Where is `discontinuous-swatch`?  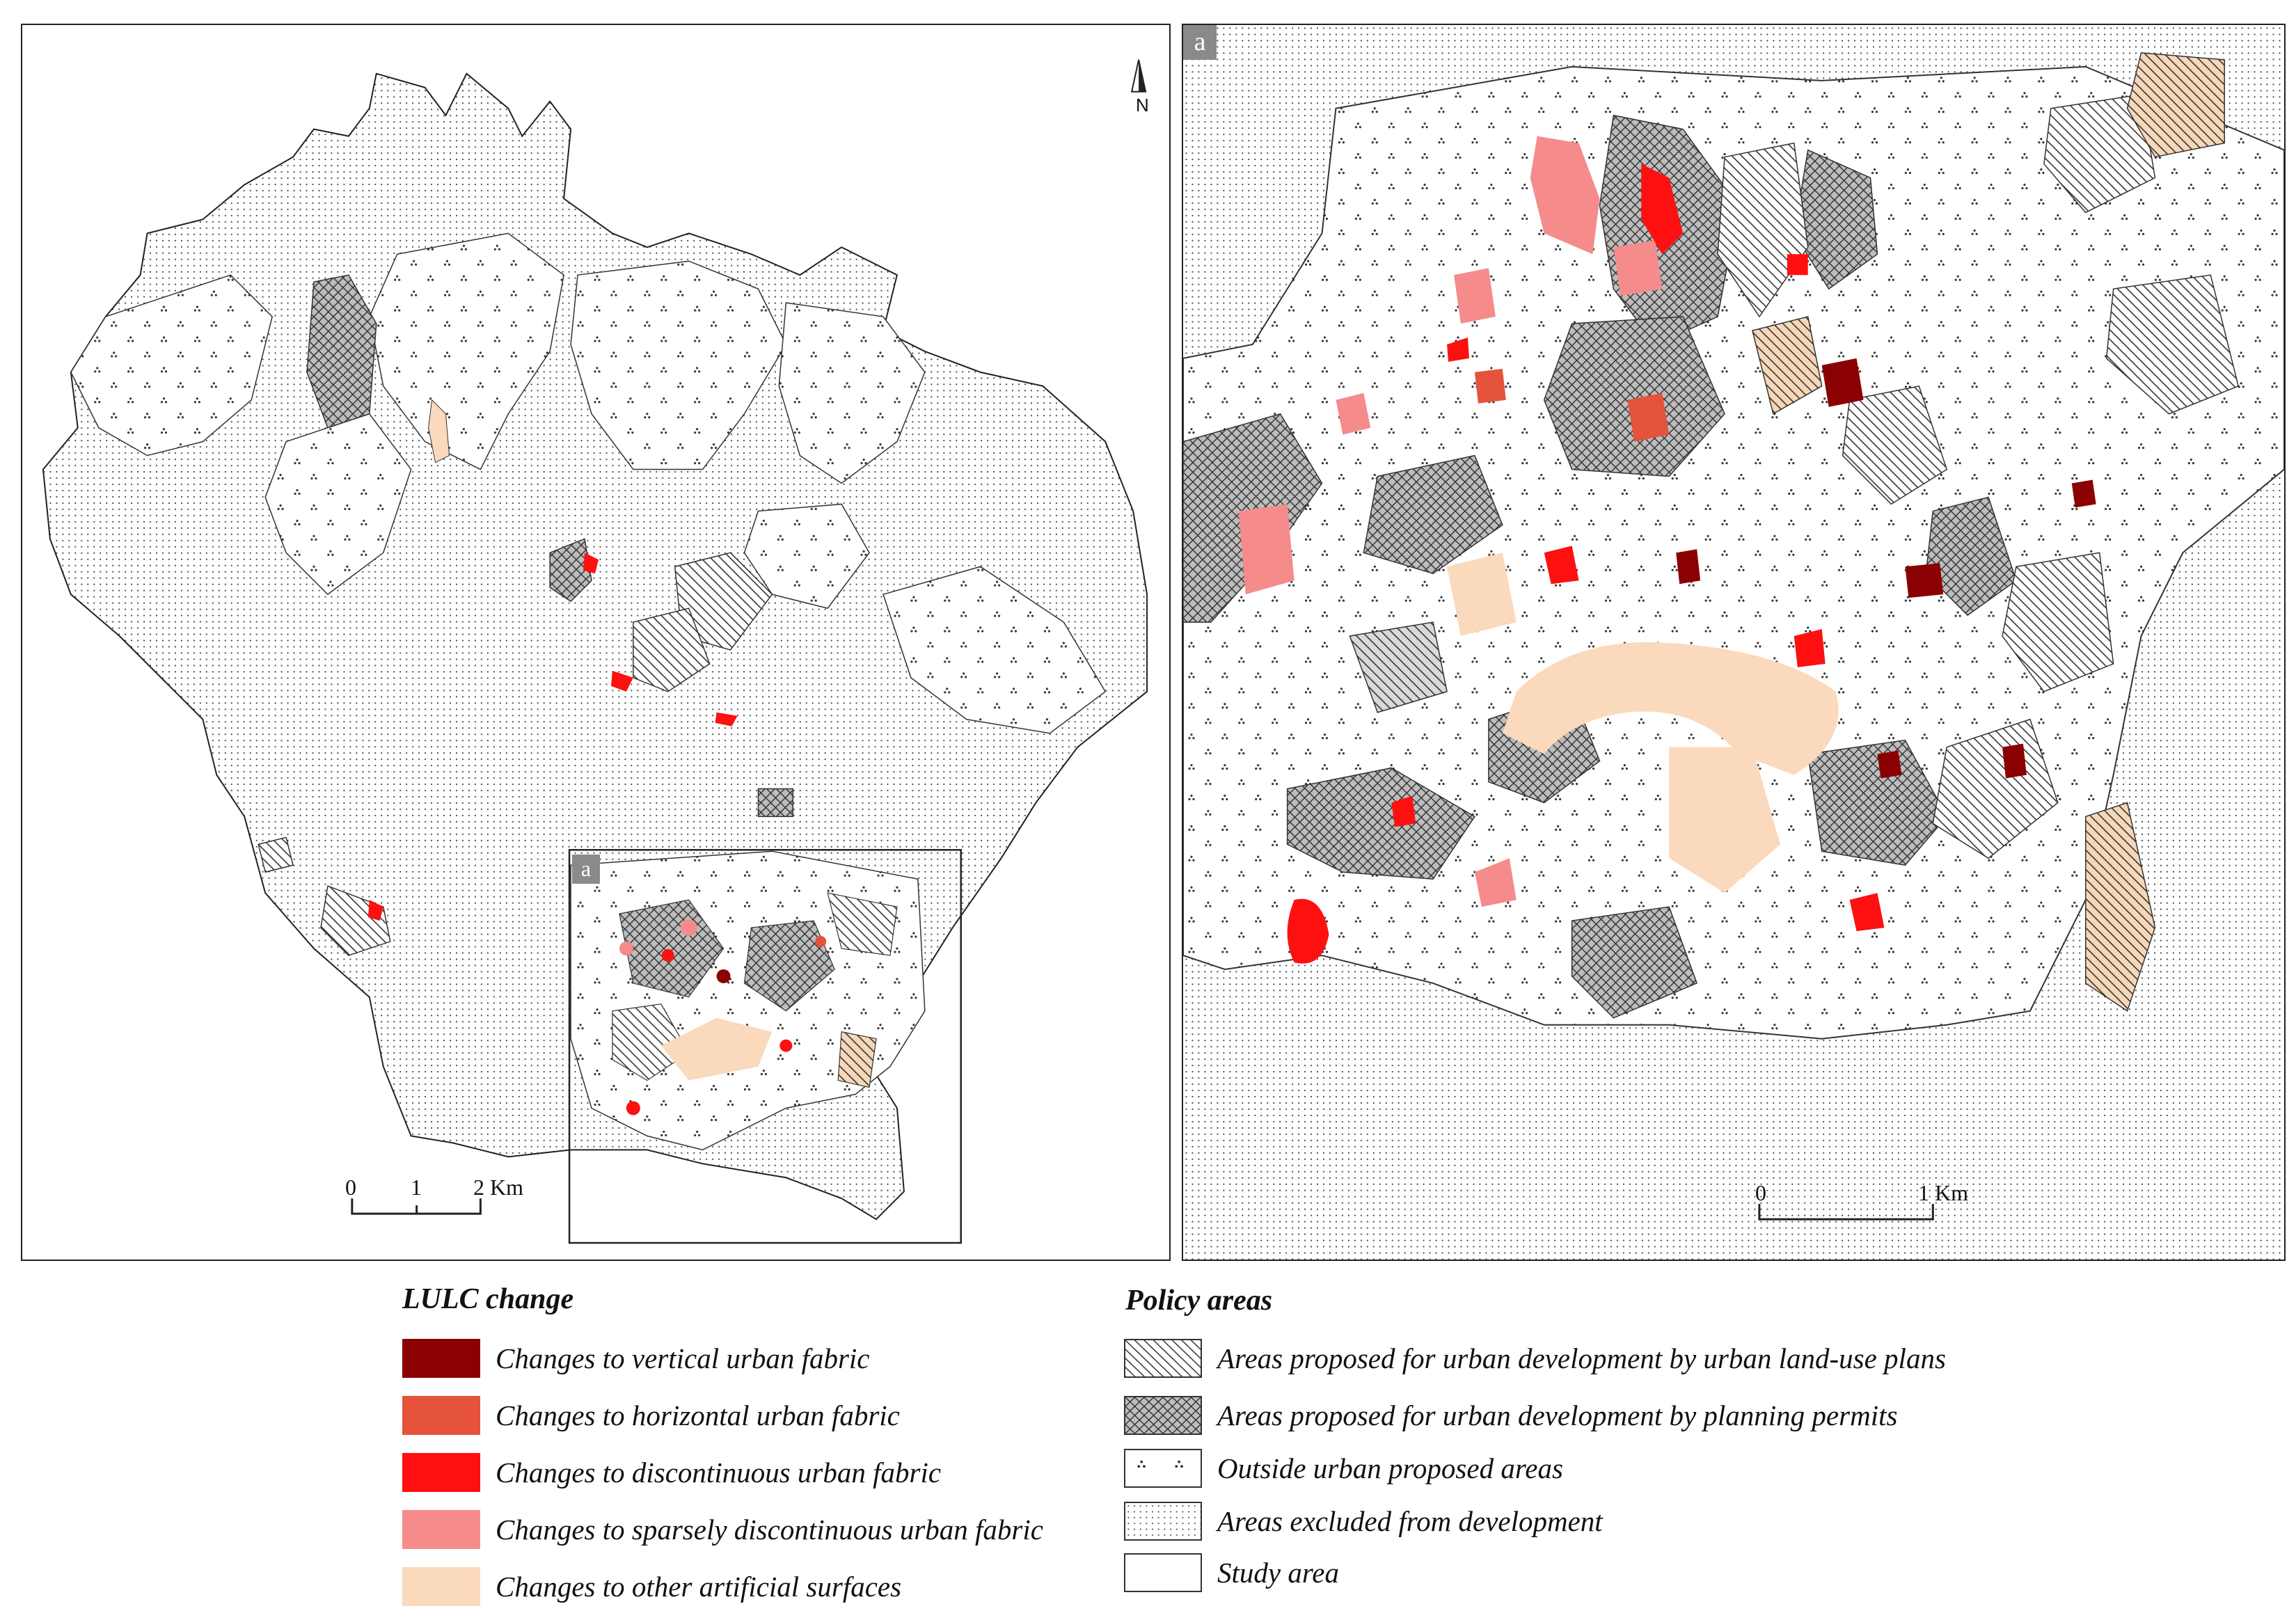 discontinuous-swatch is located at coordinates (441, 1472).